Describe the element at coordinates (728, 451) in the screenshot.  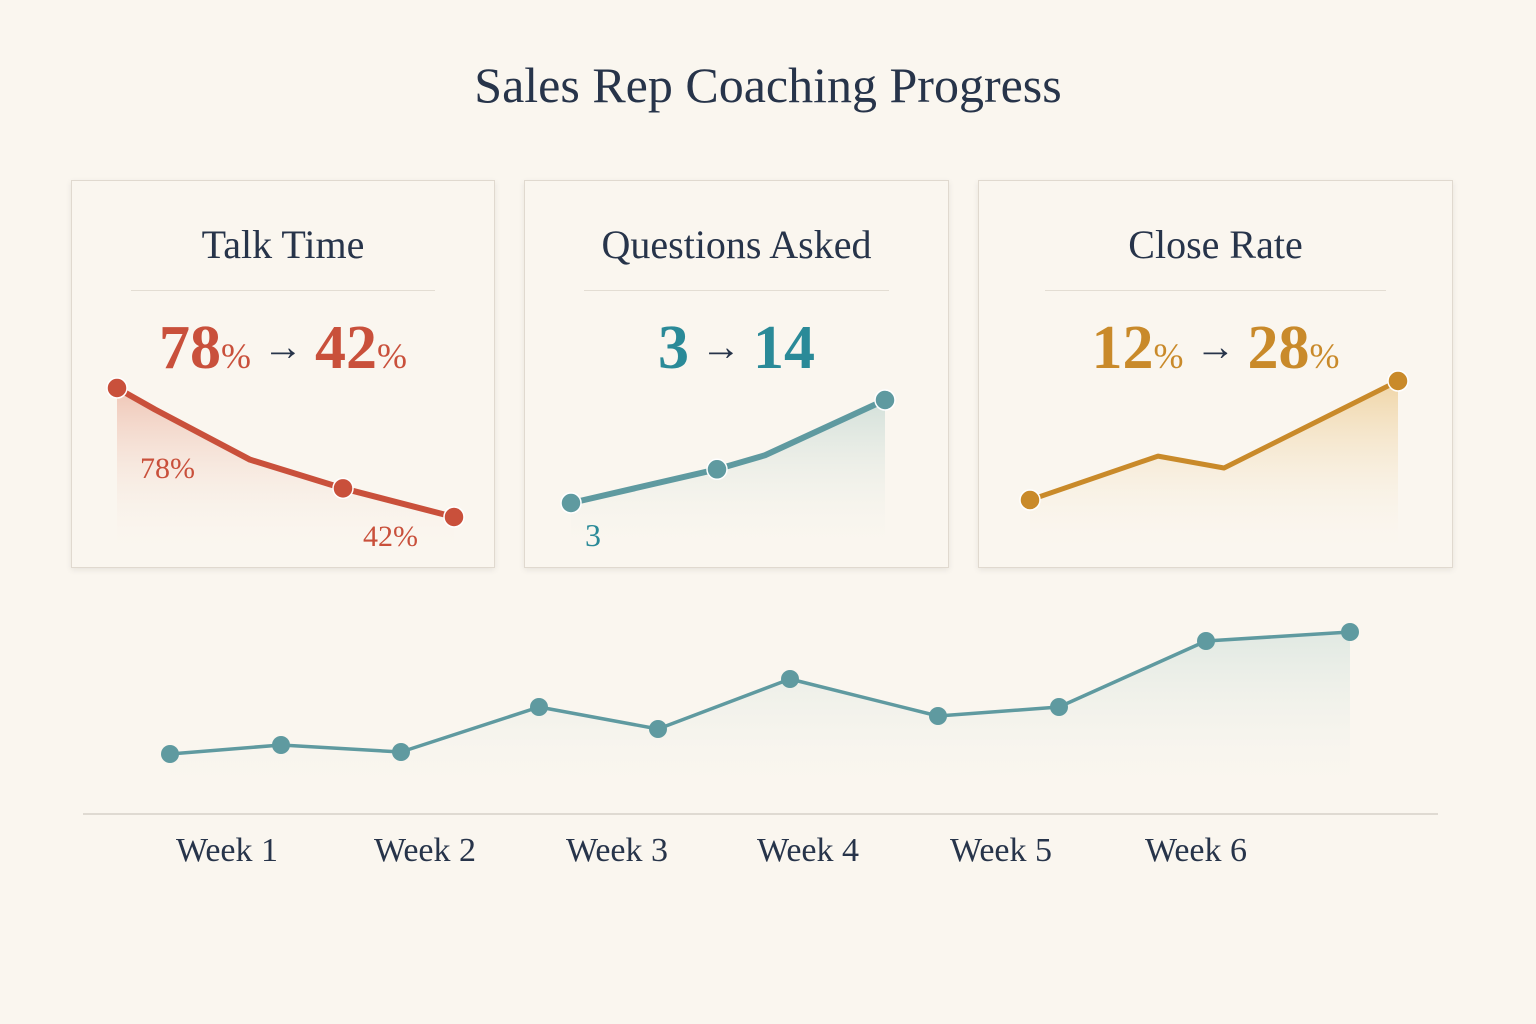
I see `questions-line` at that location.